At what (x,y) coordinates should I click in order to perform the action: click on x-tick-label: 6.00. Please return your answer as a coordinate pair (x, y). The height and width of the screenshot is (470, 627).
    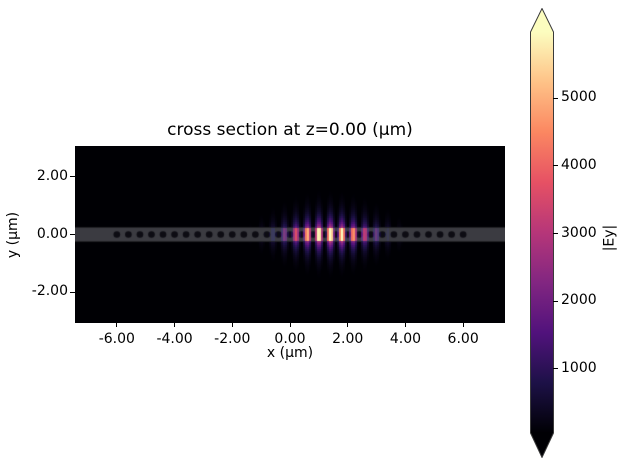
    Looking at the image, I should click on (463, 339).